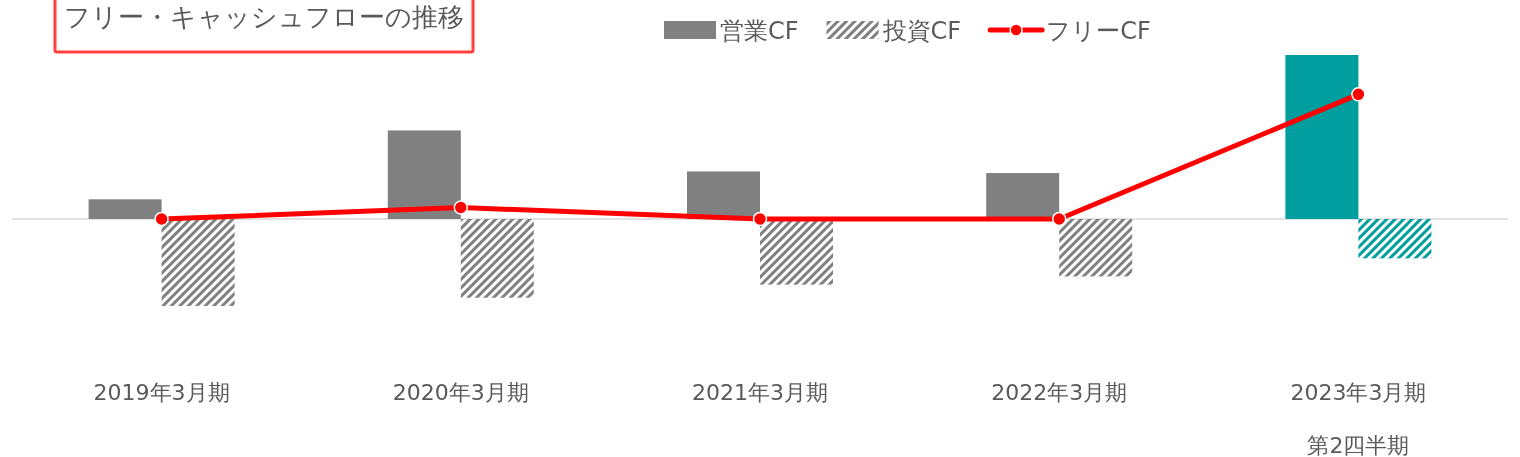 Image resolution: width=1520 pixels, height=457 pixels. I want to click on chart-title: フリー・キャッシュフローの推移, so click(264, 17).